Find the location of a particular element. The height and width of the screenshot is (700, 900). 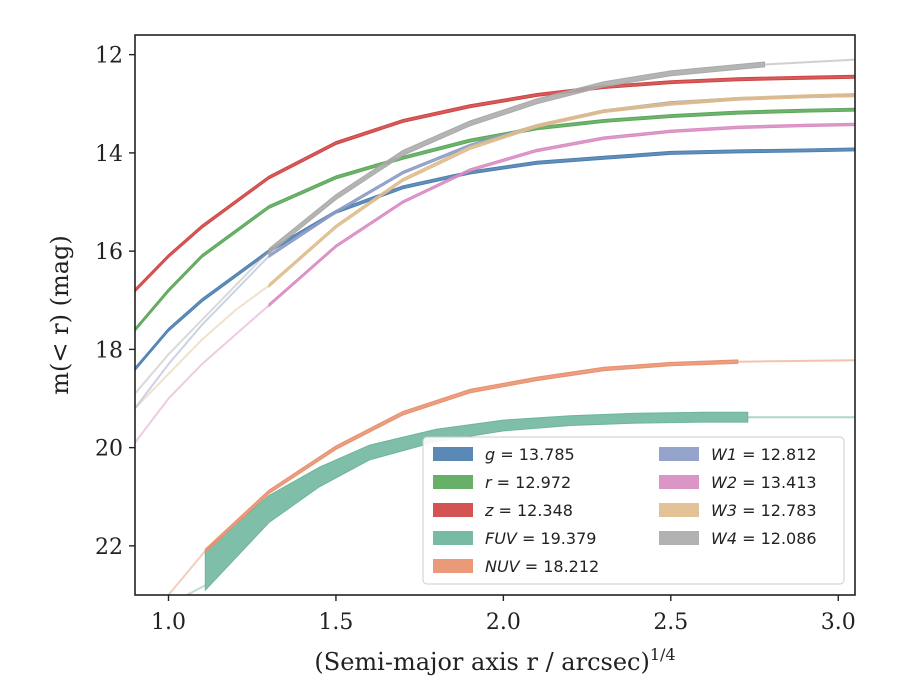

series-fuv-extrapolation is located at coordinates (195, 589).